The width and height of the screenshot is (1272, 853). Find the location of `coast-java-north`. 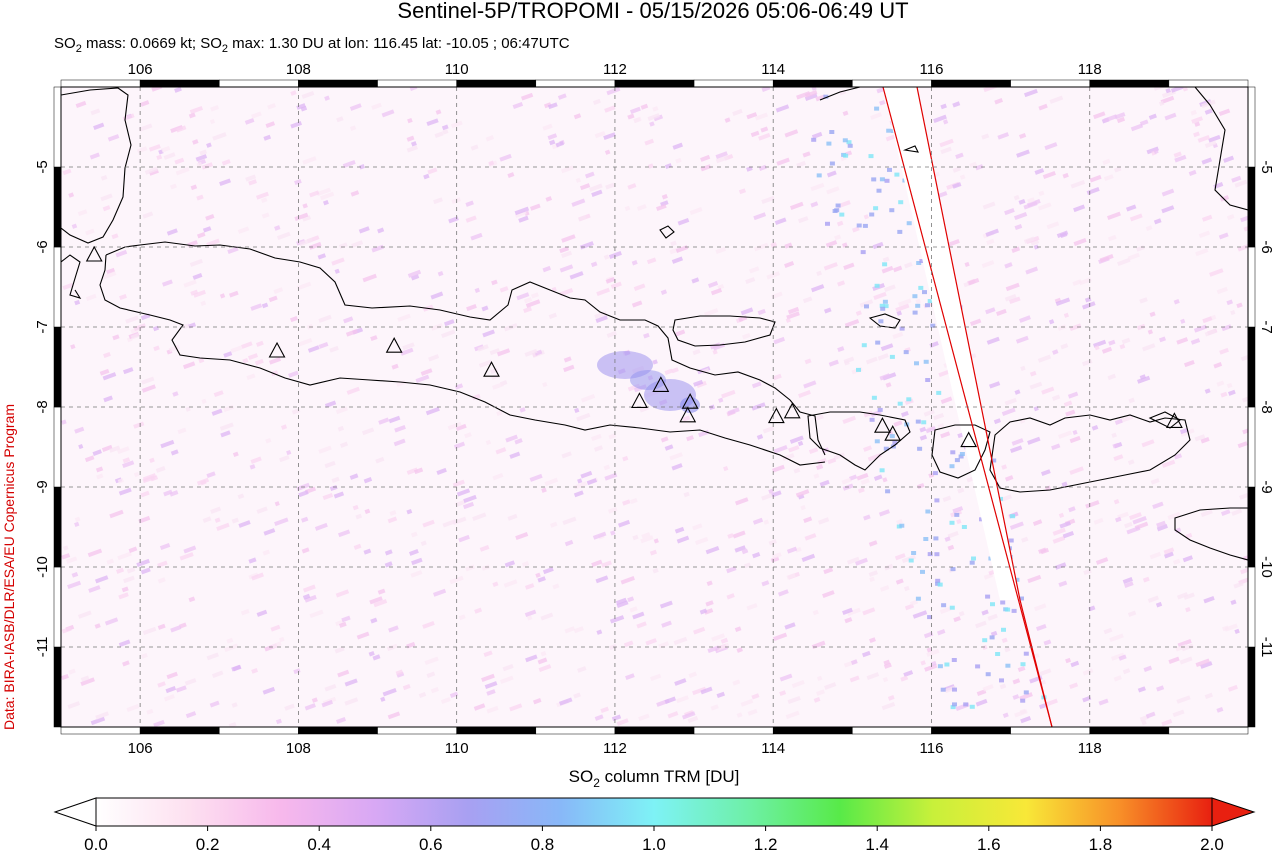

coast-java-north is located at coordinates (465, 348).